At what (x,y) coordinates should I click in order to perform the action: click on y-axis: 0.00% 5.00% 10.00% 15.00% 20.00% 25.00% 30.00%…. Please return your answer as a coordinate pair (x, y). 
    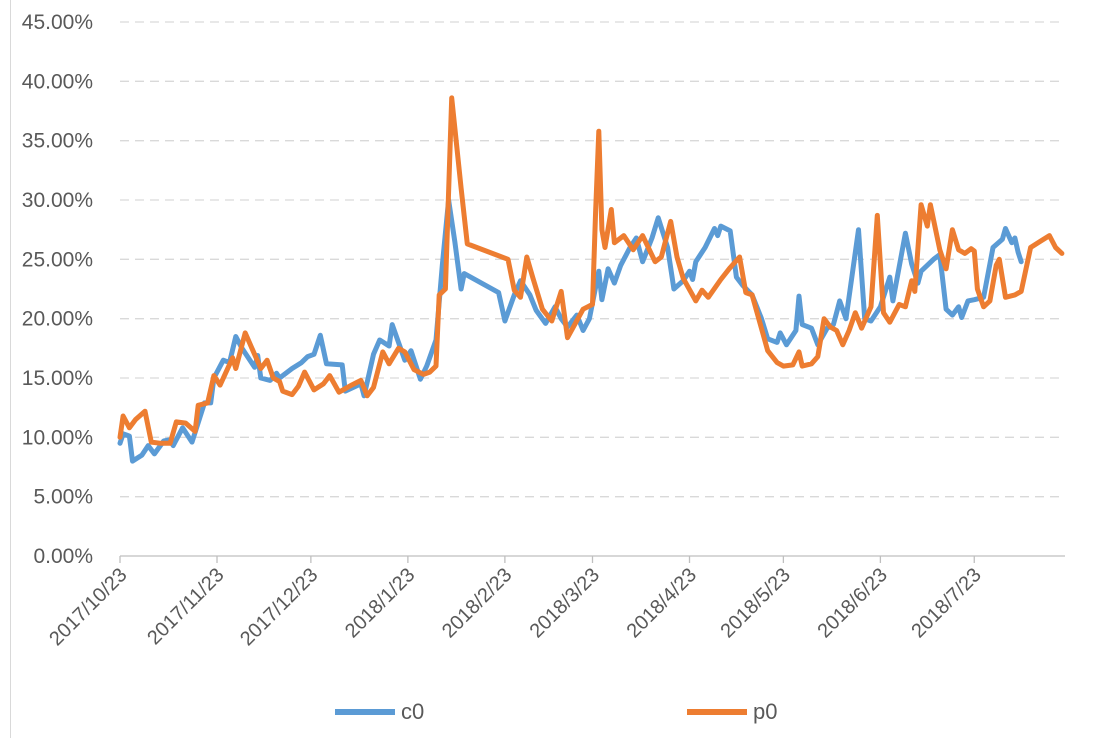
    Looking at the image, I should click on (57, 289).